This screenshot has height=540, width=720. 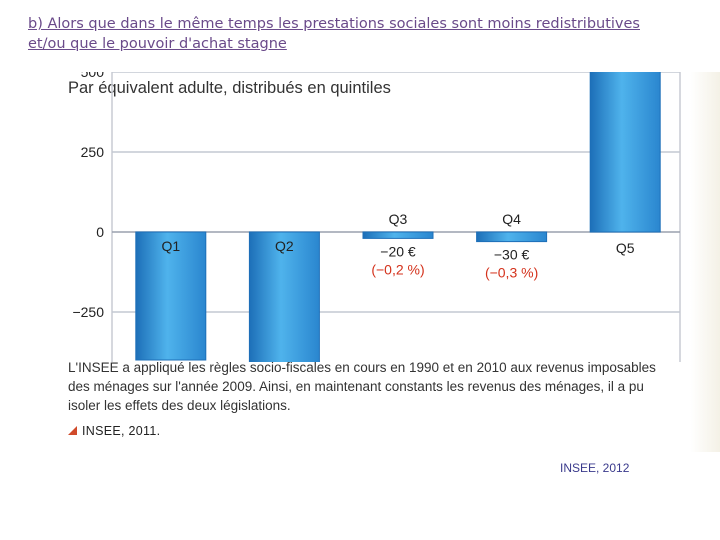 I want to click on category-label: Q1, so click(x=170, y=246).